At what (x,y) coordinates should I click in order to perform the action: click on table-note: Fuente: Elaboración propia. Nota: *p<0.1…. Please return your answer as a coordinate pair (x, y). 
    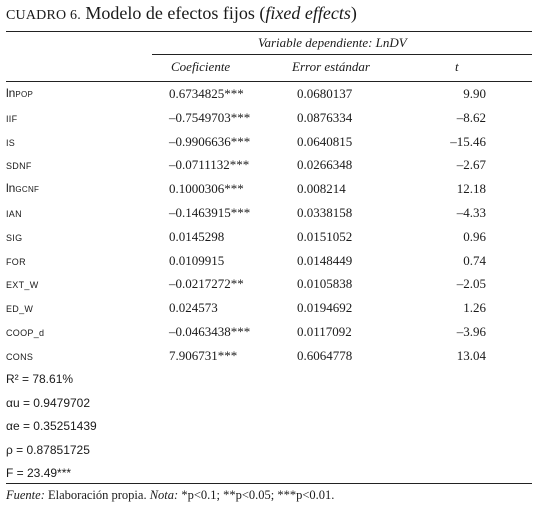
    Looking at the image, I should click on (170, 495).